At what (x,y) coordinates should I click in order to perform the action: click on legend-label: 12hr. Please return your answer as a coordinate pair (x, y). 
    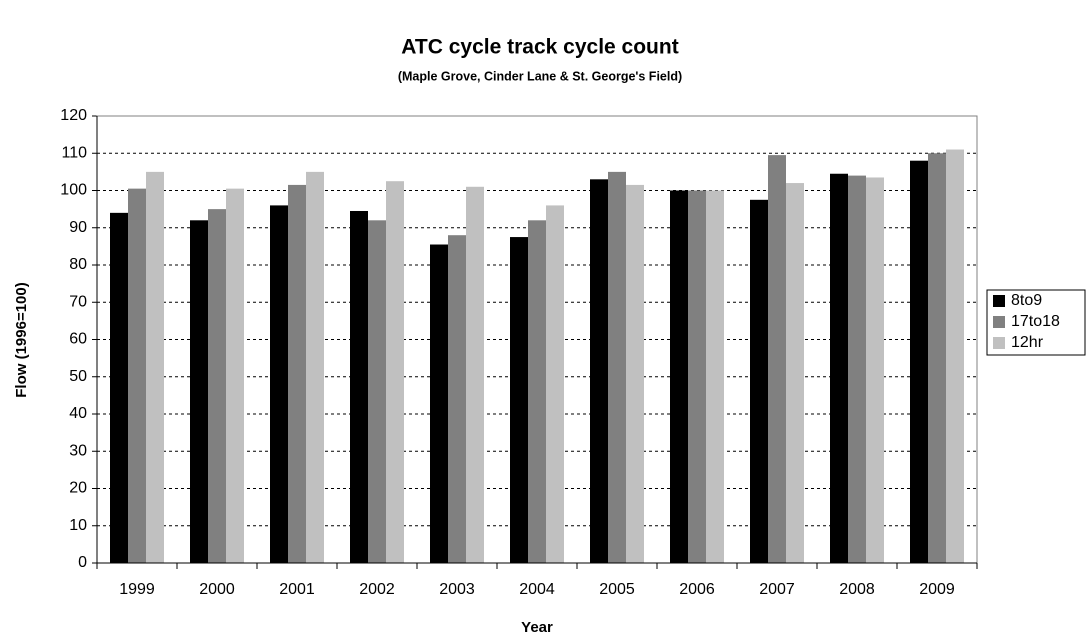
    Looking at the image, I should click on (1027, 342).